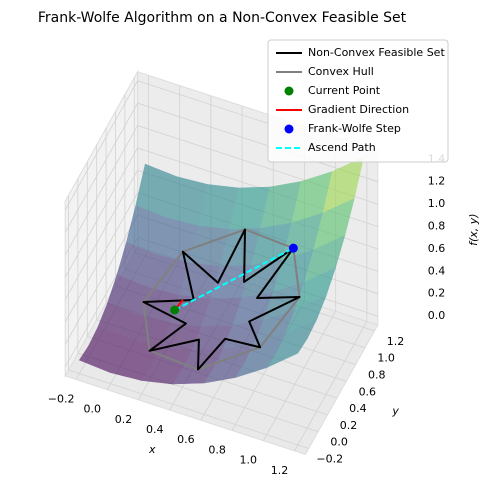 The height and width of the screenshot is (500, 483). I want to click on x-tick-label: 0.8, so click(217, 449).